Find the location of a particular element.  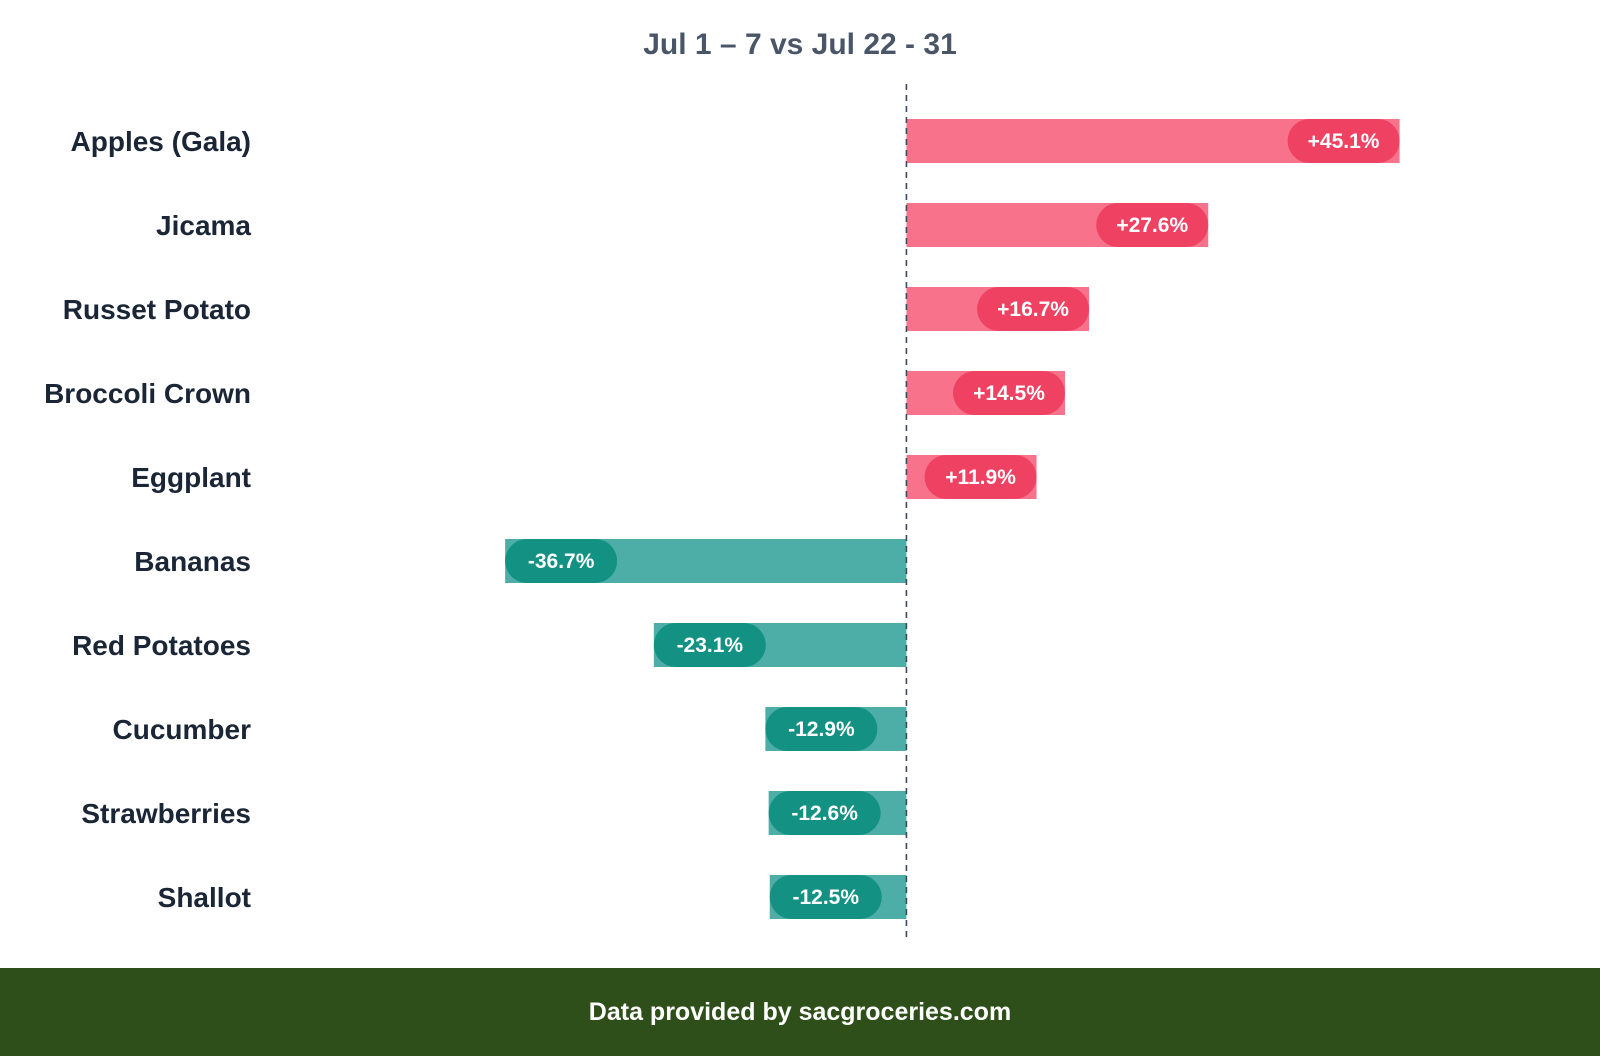

value-label-bananas: -36.7% is located at coordinates (561, 561).